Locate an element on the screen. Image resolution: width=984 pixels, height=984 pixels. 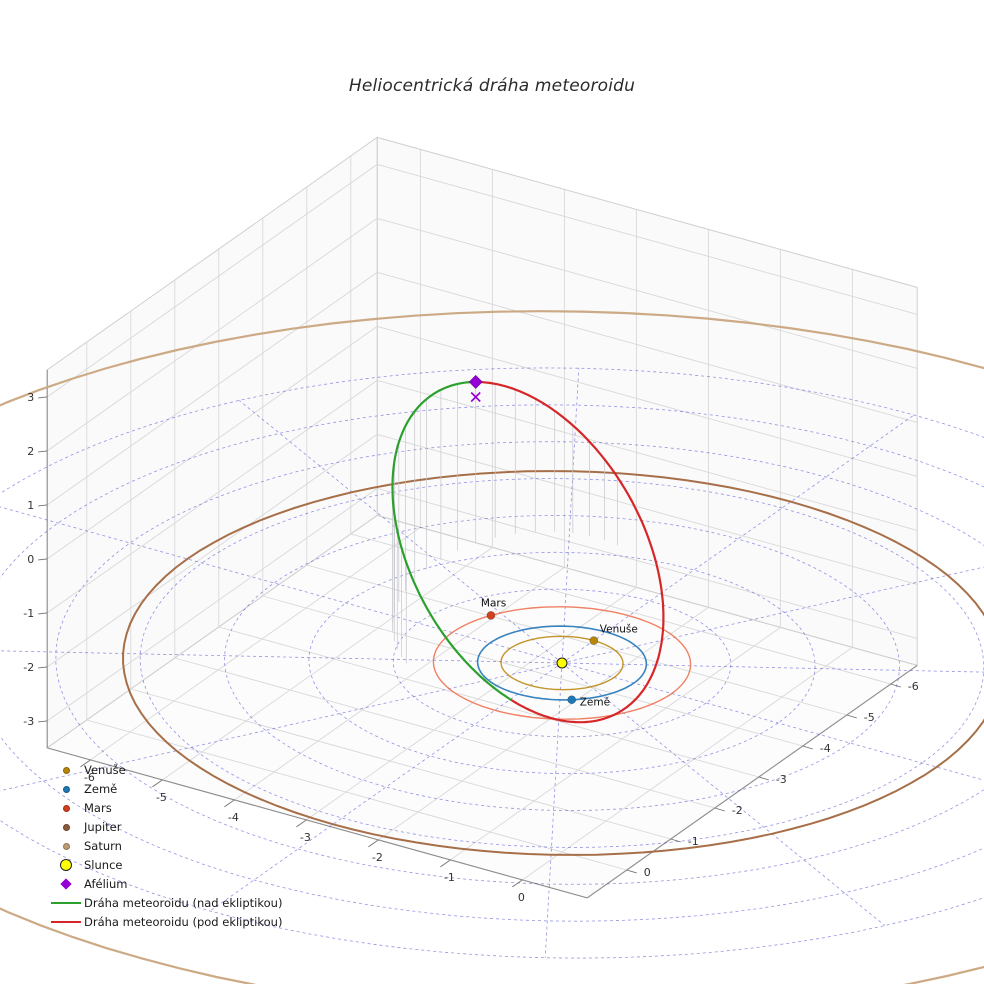
z-tick-label: -3 is located at coordinates (28, 721).